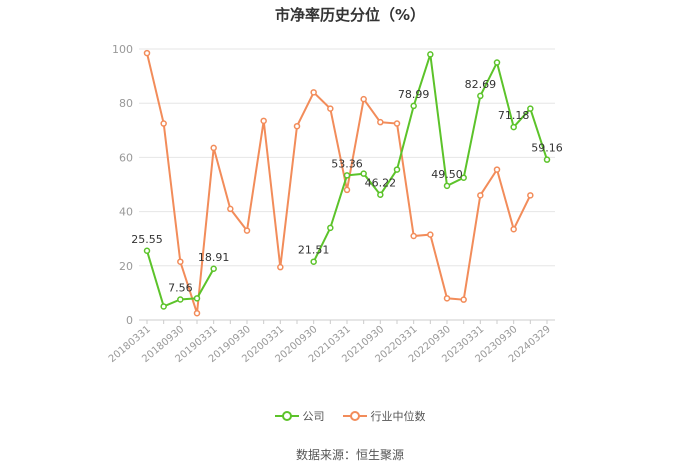  I want to click on data-label: 46.22, so click(381, 183).